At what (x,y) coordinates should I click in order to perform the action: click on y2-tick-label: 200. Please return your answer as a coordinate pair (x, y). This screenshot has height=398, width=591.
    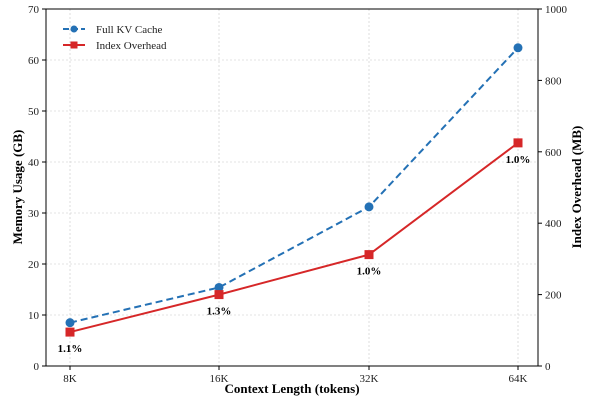
    Looking at the image, I should click on (553, 296).